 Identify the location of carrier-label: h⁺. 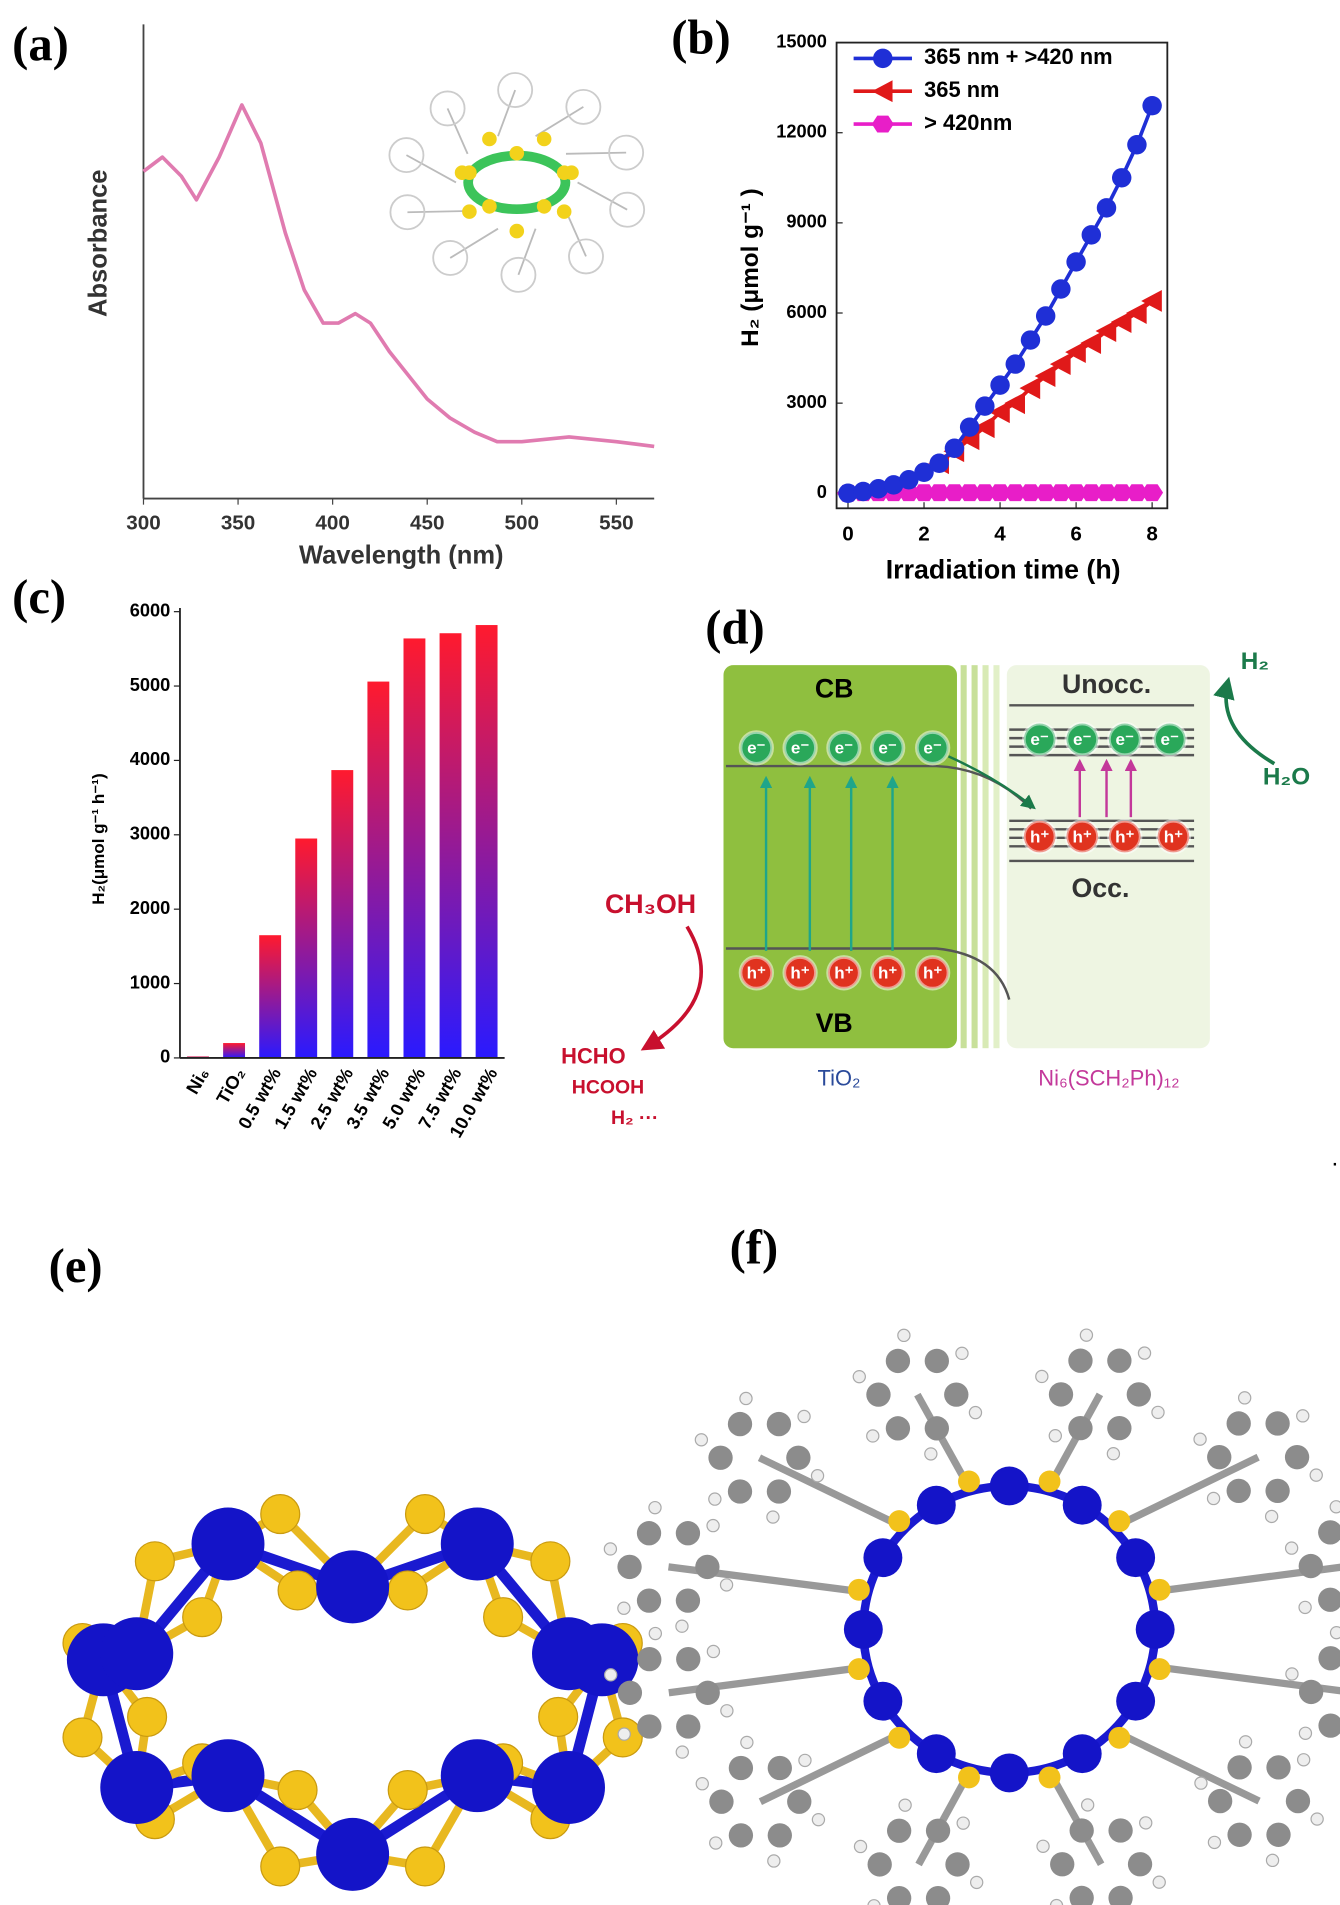
(1039, 836).